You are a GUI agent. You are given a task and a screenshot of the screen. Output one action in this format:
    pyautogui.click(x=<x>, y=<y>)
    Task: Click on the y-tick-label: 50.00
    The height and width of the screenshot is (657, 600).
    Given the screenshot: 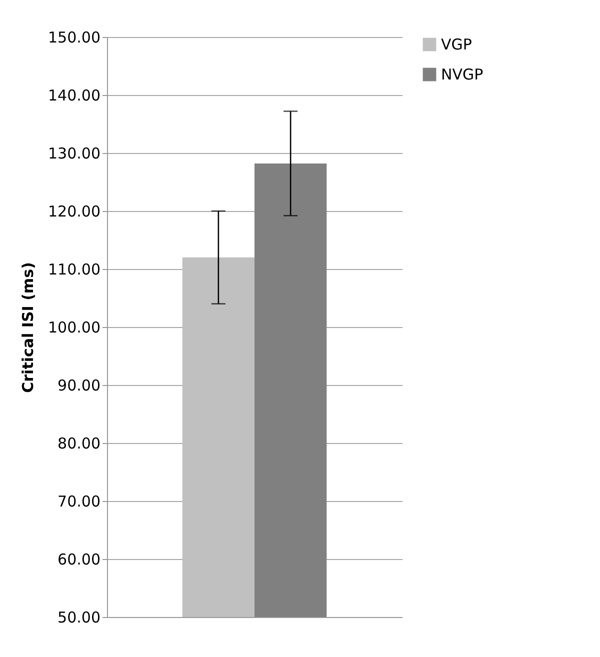 What is the action you would take?
    pyautogui.click(x=79, y=617)
    